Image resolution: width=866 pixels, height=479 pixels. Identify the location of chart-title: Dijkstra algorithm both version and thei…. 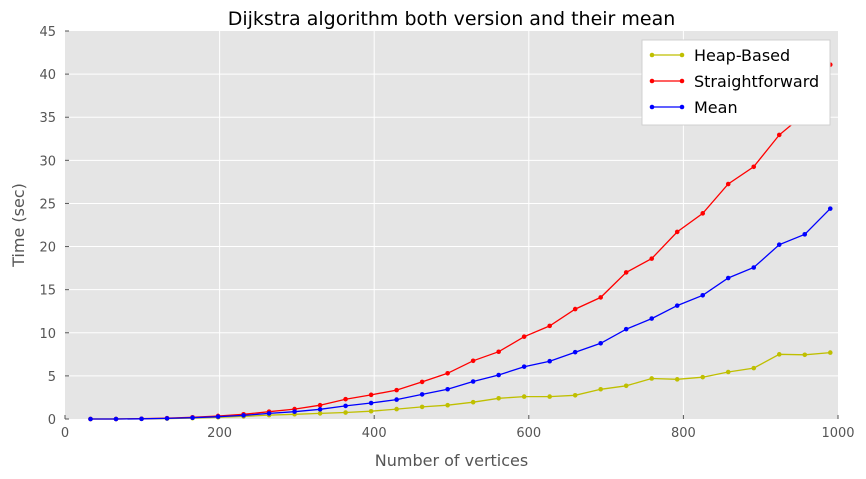
(452, 19).